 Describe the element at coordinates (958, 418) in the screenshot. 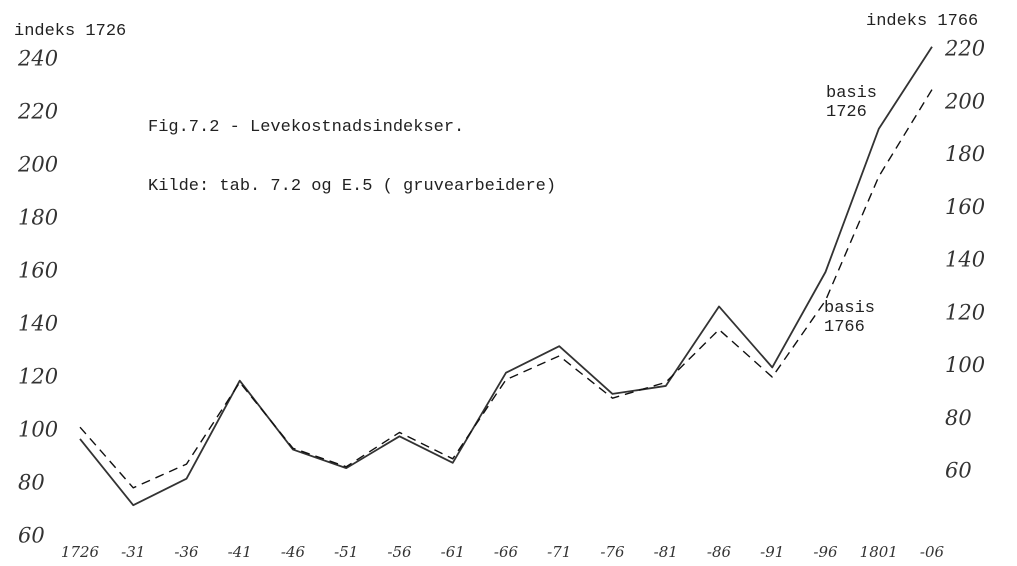

I see `y2-tick-label: 80` at that location.